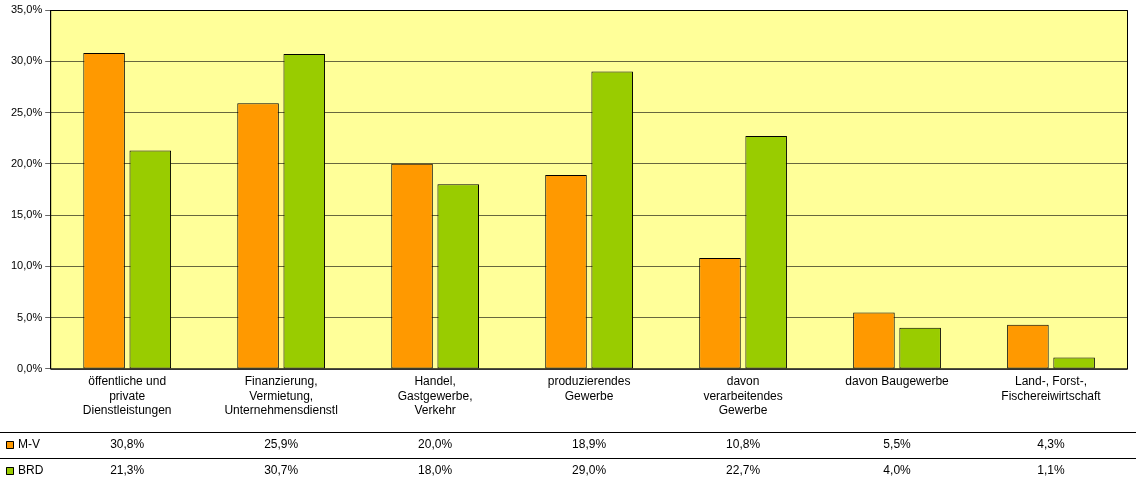  What do you see at coordinates (435, 470) in the screenshot?
I see `data-label: 18,0%` at bounding box center [435, 470].